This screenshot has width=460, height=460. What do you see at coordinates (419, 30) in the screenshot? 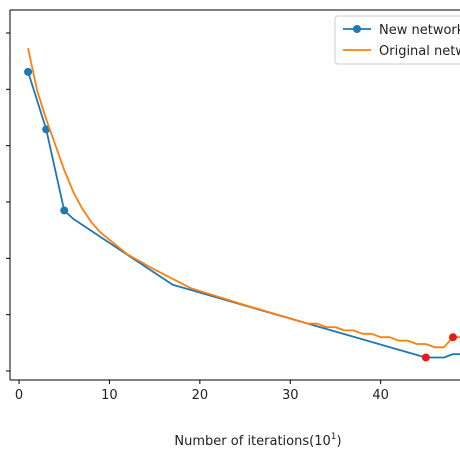
I see `legend-label: New network` at bounding box center [419, 30].